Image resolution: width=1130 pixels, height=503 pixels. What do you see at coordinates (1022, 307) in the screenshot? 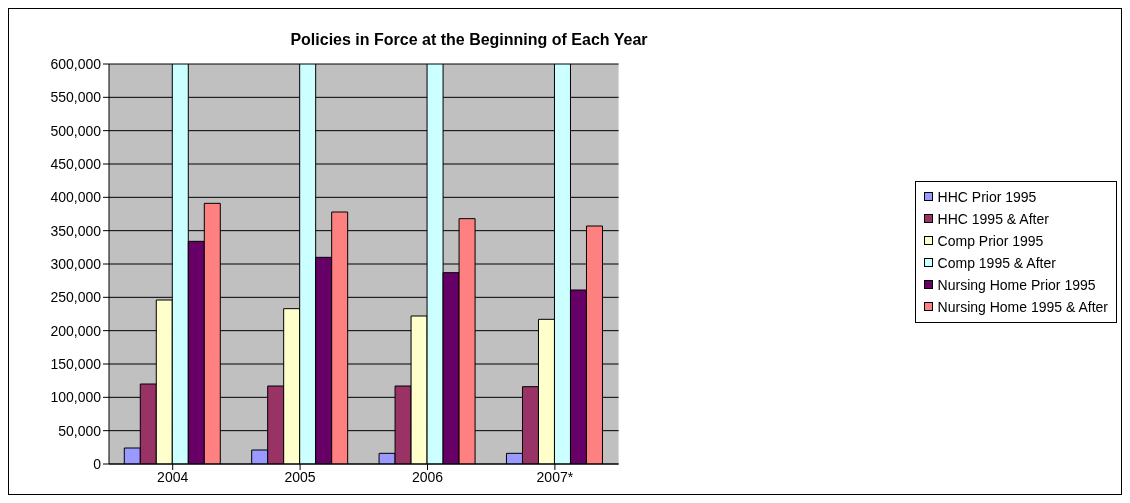
I see `legend-label: Nursing Home 1995 & After` at bounding box center [1022, 307].